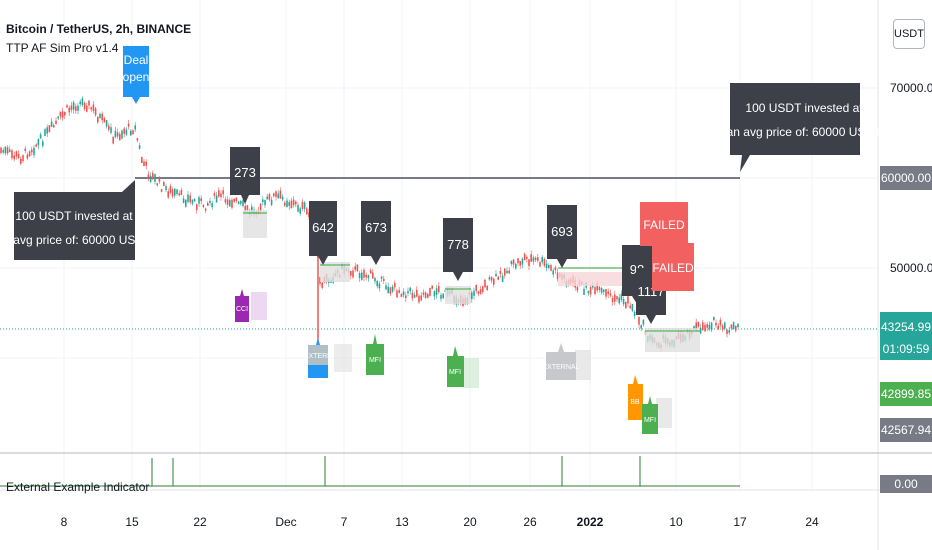 Image resolution: width=932 pixels, height=550 pixels. What do you see at coordinates (440, 522) in the screenshot?
I see `time-axis: 8 15 22 Dec 7 13 20 26 2022 10 17 24` at bounding box center [440, 522].